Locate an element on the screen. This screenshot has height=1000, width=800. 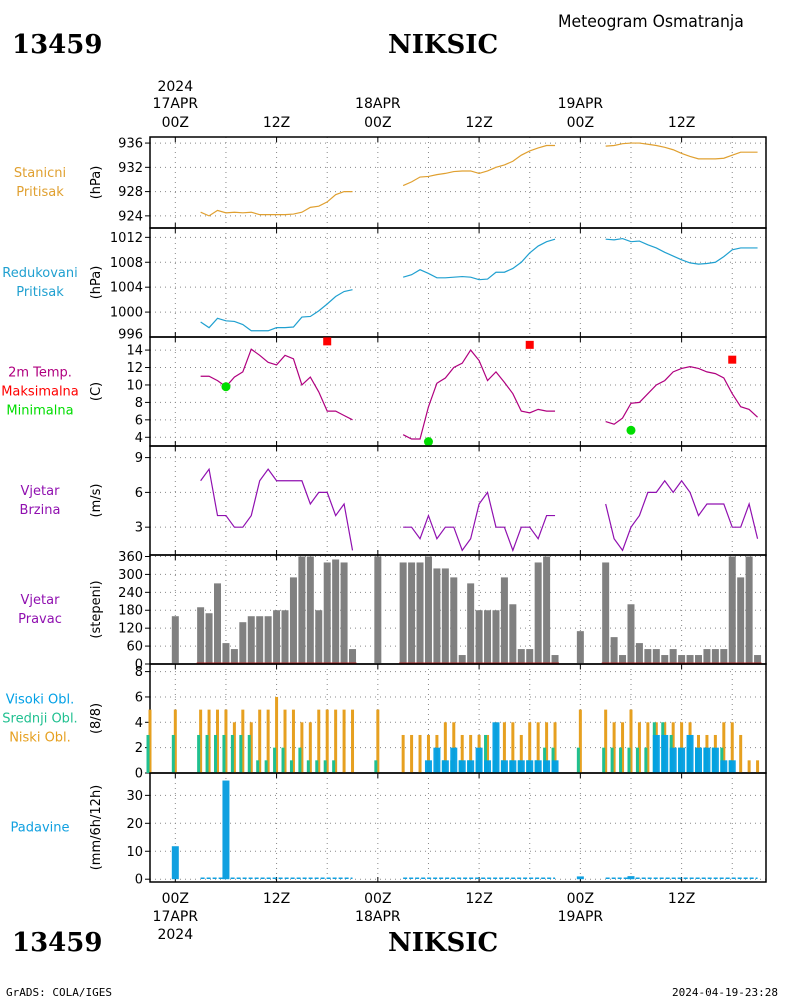
y-tick-label: 300 is located at coordinates (130, 575).